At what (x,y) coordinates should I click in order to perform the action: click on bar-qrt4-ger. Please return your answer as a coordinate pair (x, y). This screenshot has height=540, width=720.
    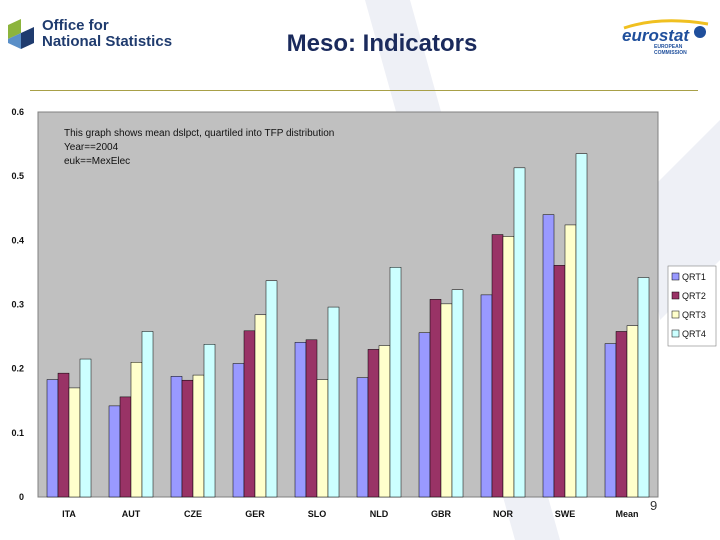
    Looking at the image, I should click on (271, 389).